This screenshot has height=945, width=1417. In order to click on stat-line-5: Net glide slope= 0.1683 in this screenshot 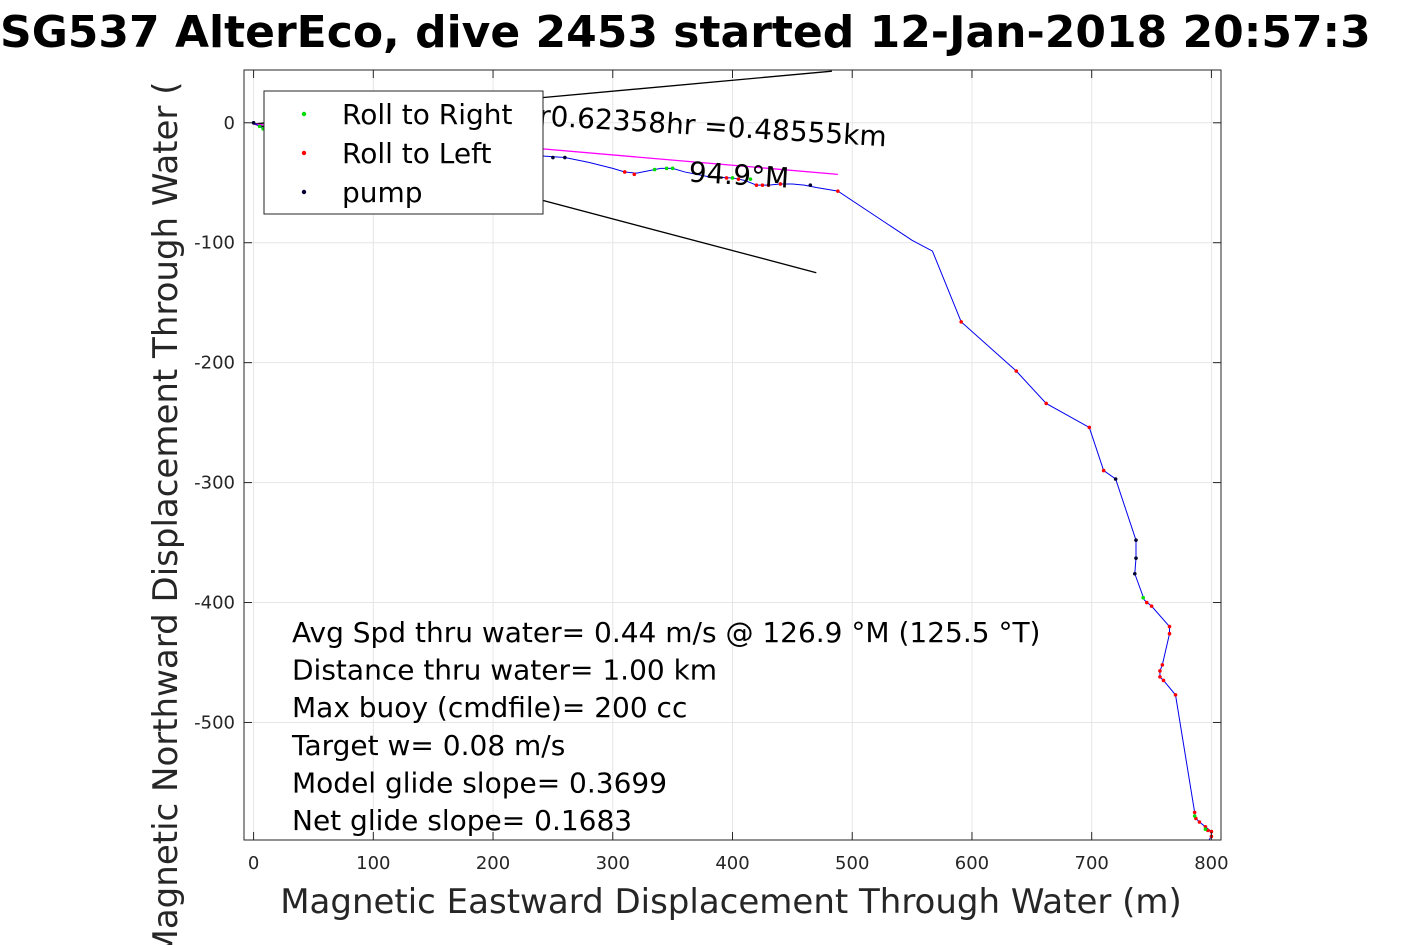, I will do `click(462, 820)`.